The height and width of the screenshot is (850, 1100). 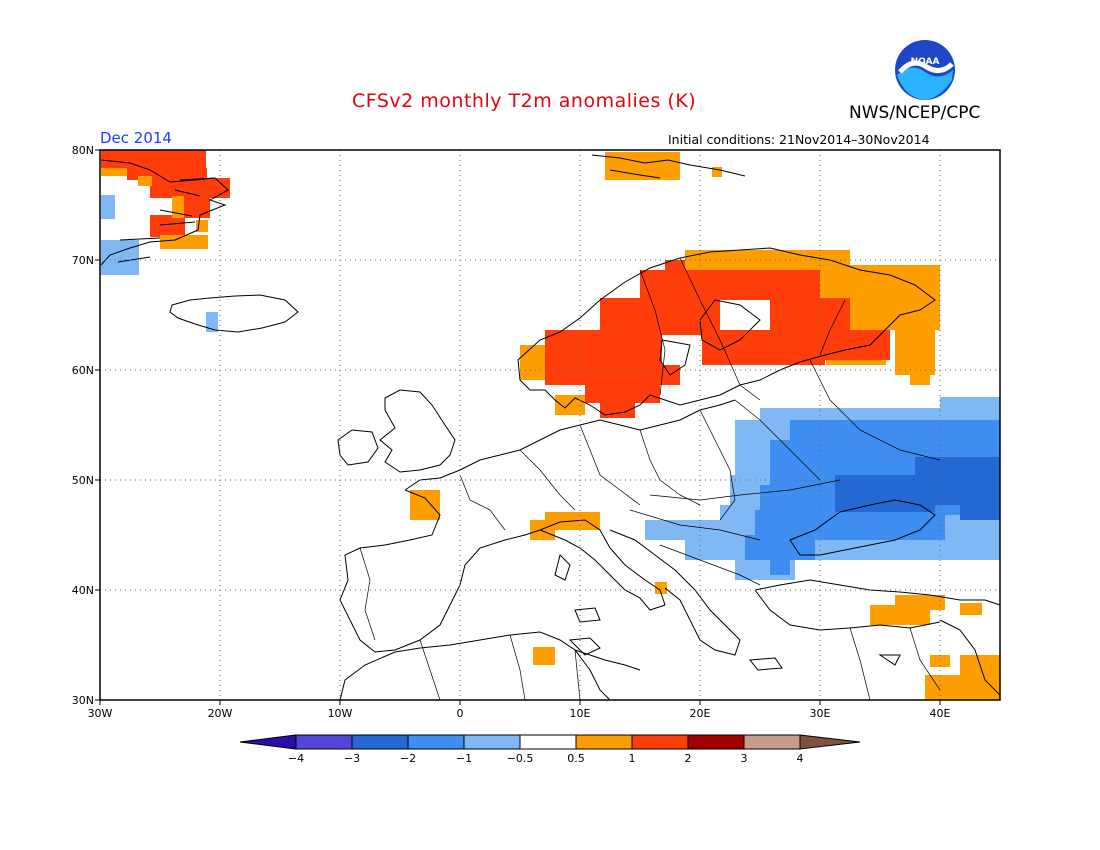 I want to click on lat-tick-label: 60N, so click(x=83, y=370).